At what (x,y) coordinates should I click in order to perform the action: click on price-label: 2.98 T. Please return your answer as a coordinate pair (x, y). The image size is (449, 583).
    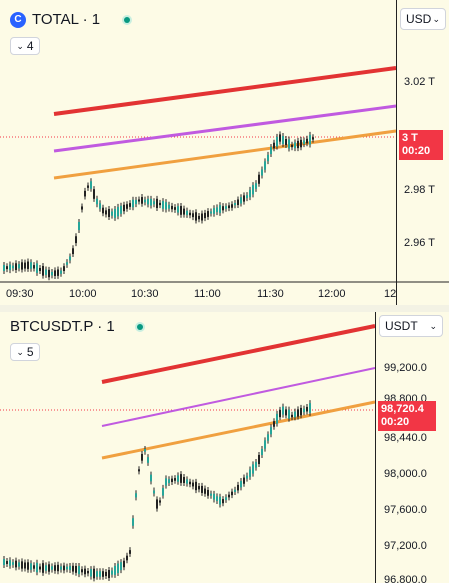
    Looking at the image, I should click on (419, 190).